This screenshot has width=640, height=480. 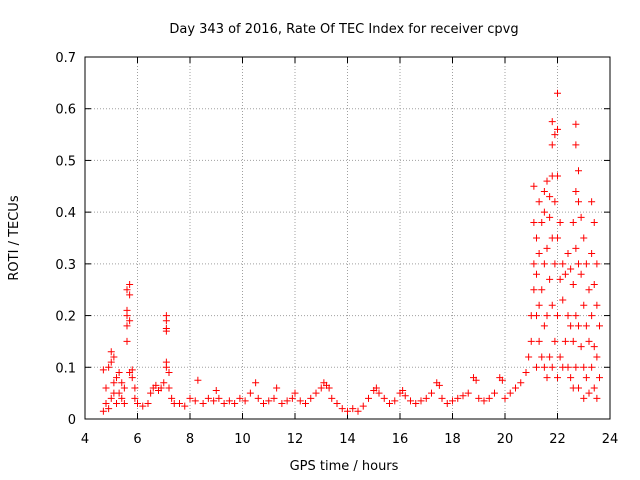 I want to click on x-tick-label: 24, so click(x=610, y=439).